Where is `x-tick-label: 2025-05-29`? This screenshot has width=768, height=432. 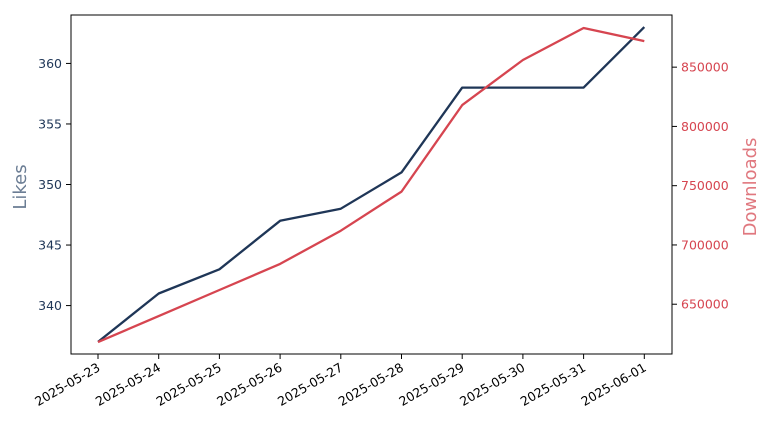 x-tick-label: 2025-05-29 is located at coordinates (431, 384).